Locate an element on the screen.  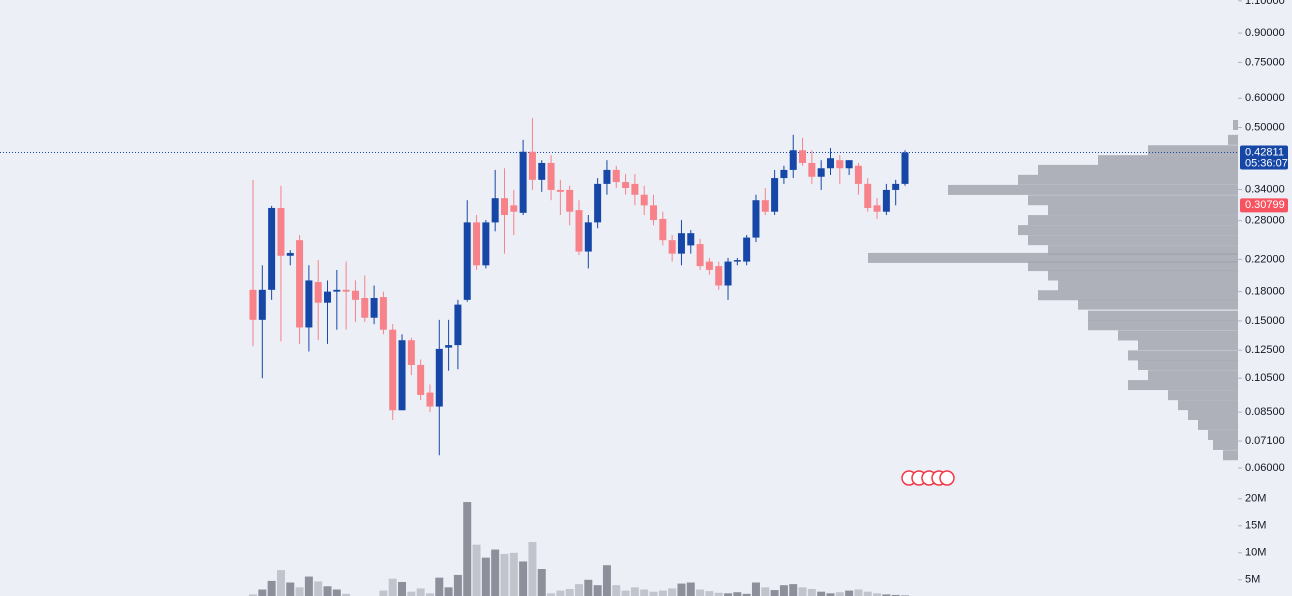
y-tick-label: 0.10500 is located at coordinates (1265, 378).